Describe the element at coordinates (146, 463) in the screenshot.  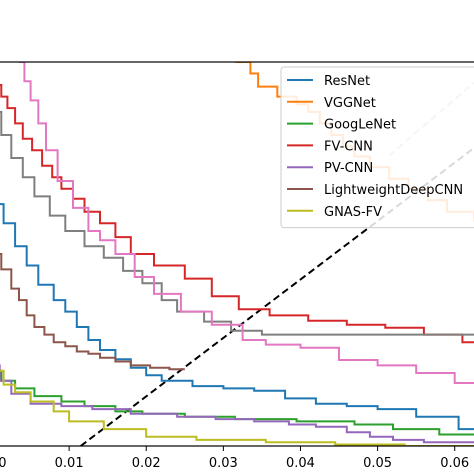
I see `x-tick-label: 0.02` at that location.